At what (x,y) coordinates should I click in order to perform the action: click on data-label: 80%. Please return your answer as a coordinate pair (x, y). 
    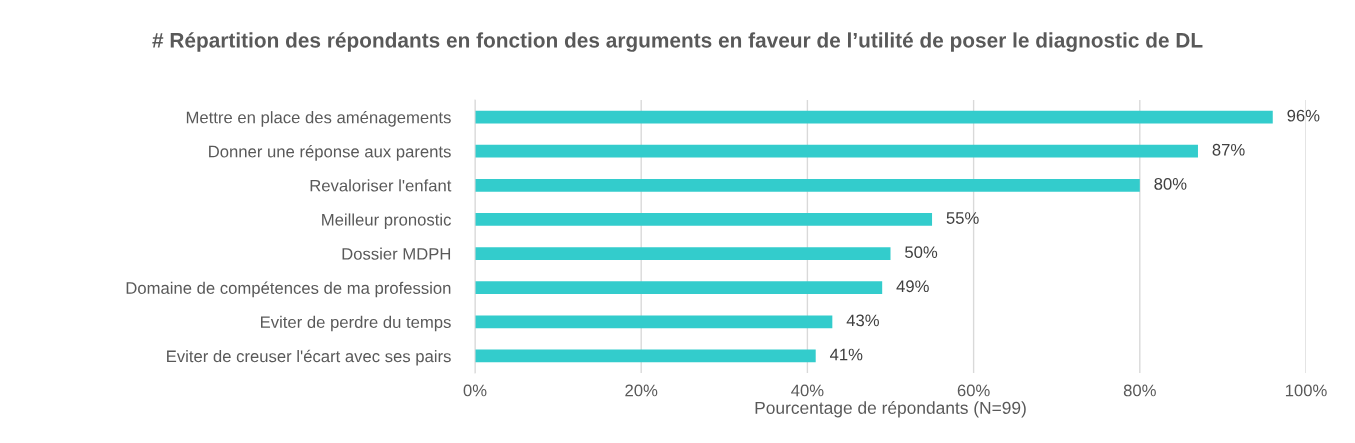
    Looking at the image, I should click on (1170, 183).